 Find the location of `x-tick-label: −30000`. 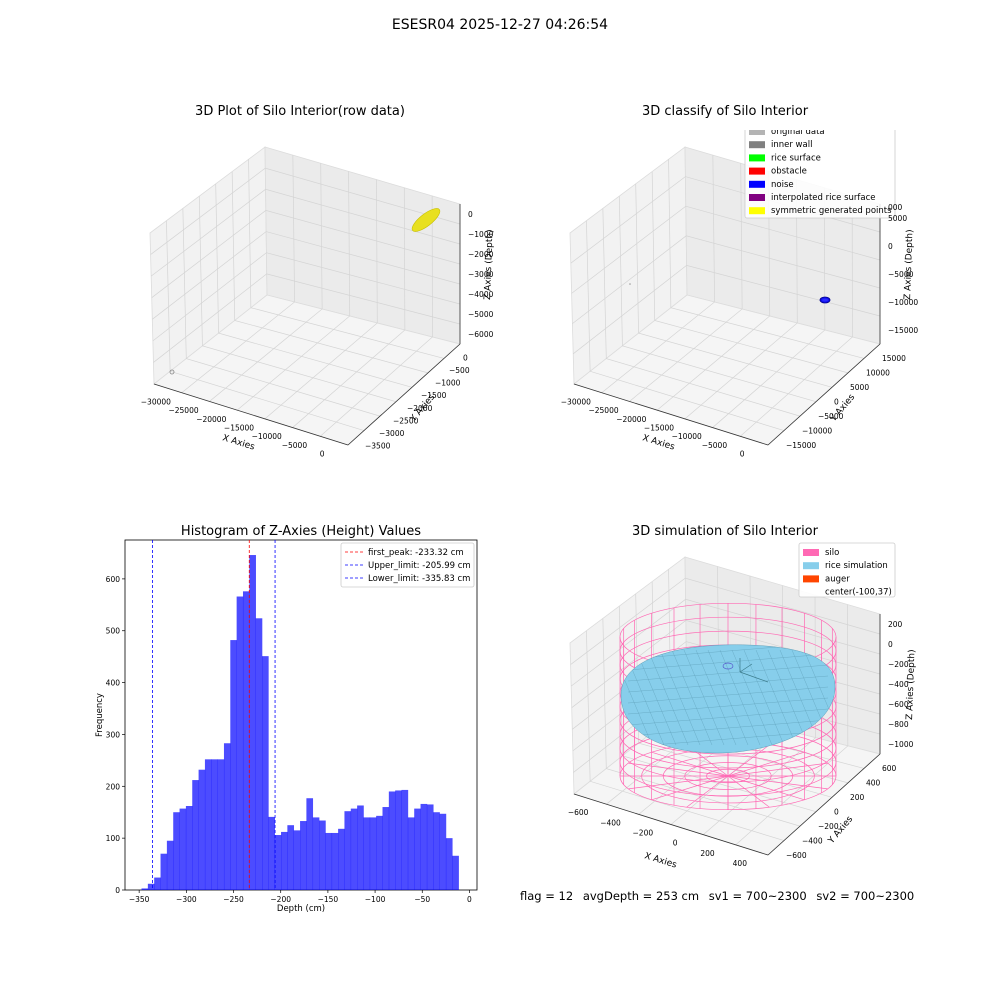

x-tick-label: −30000 is located at coordinates (576, 401).